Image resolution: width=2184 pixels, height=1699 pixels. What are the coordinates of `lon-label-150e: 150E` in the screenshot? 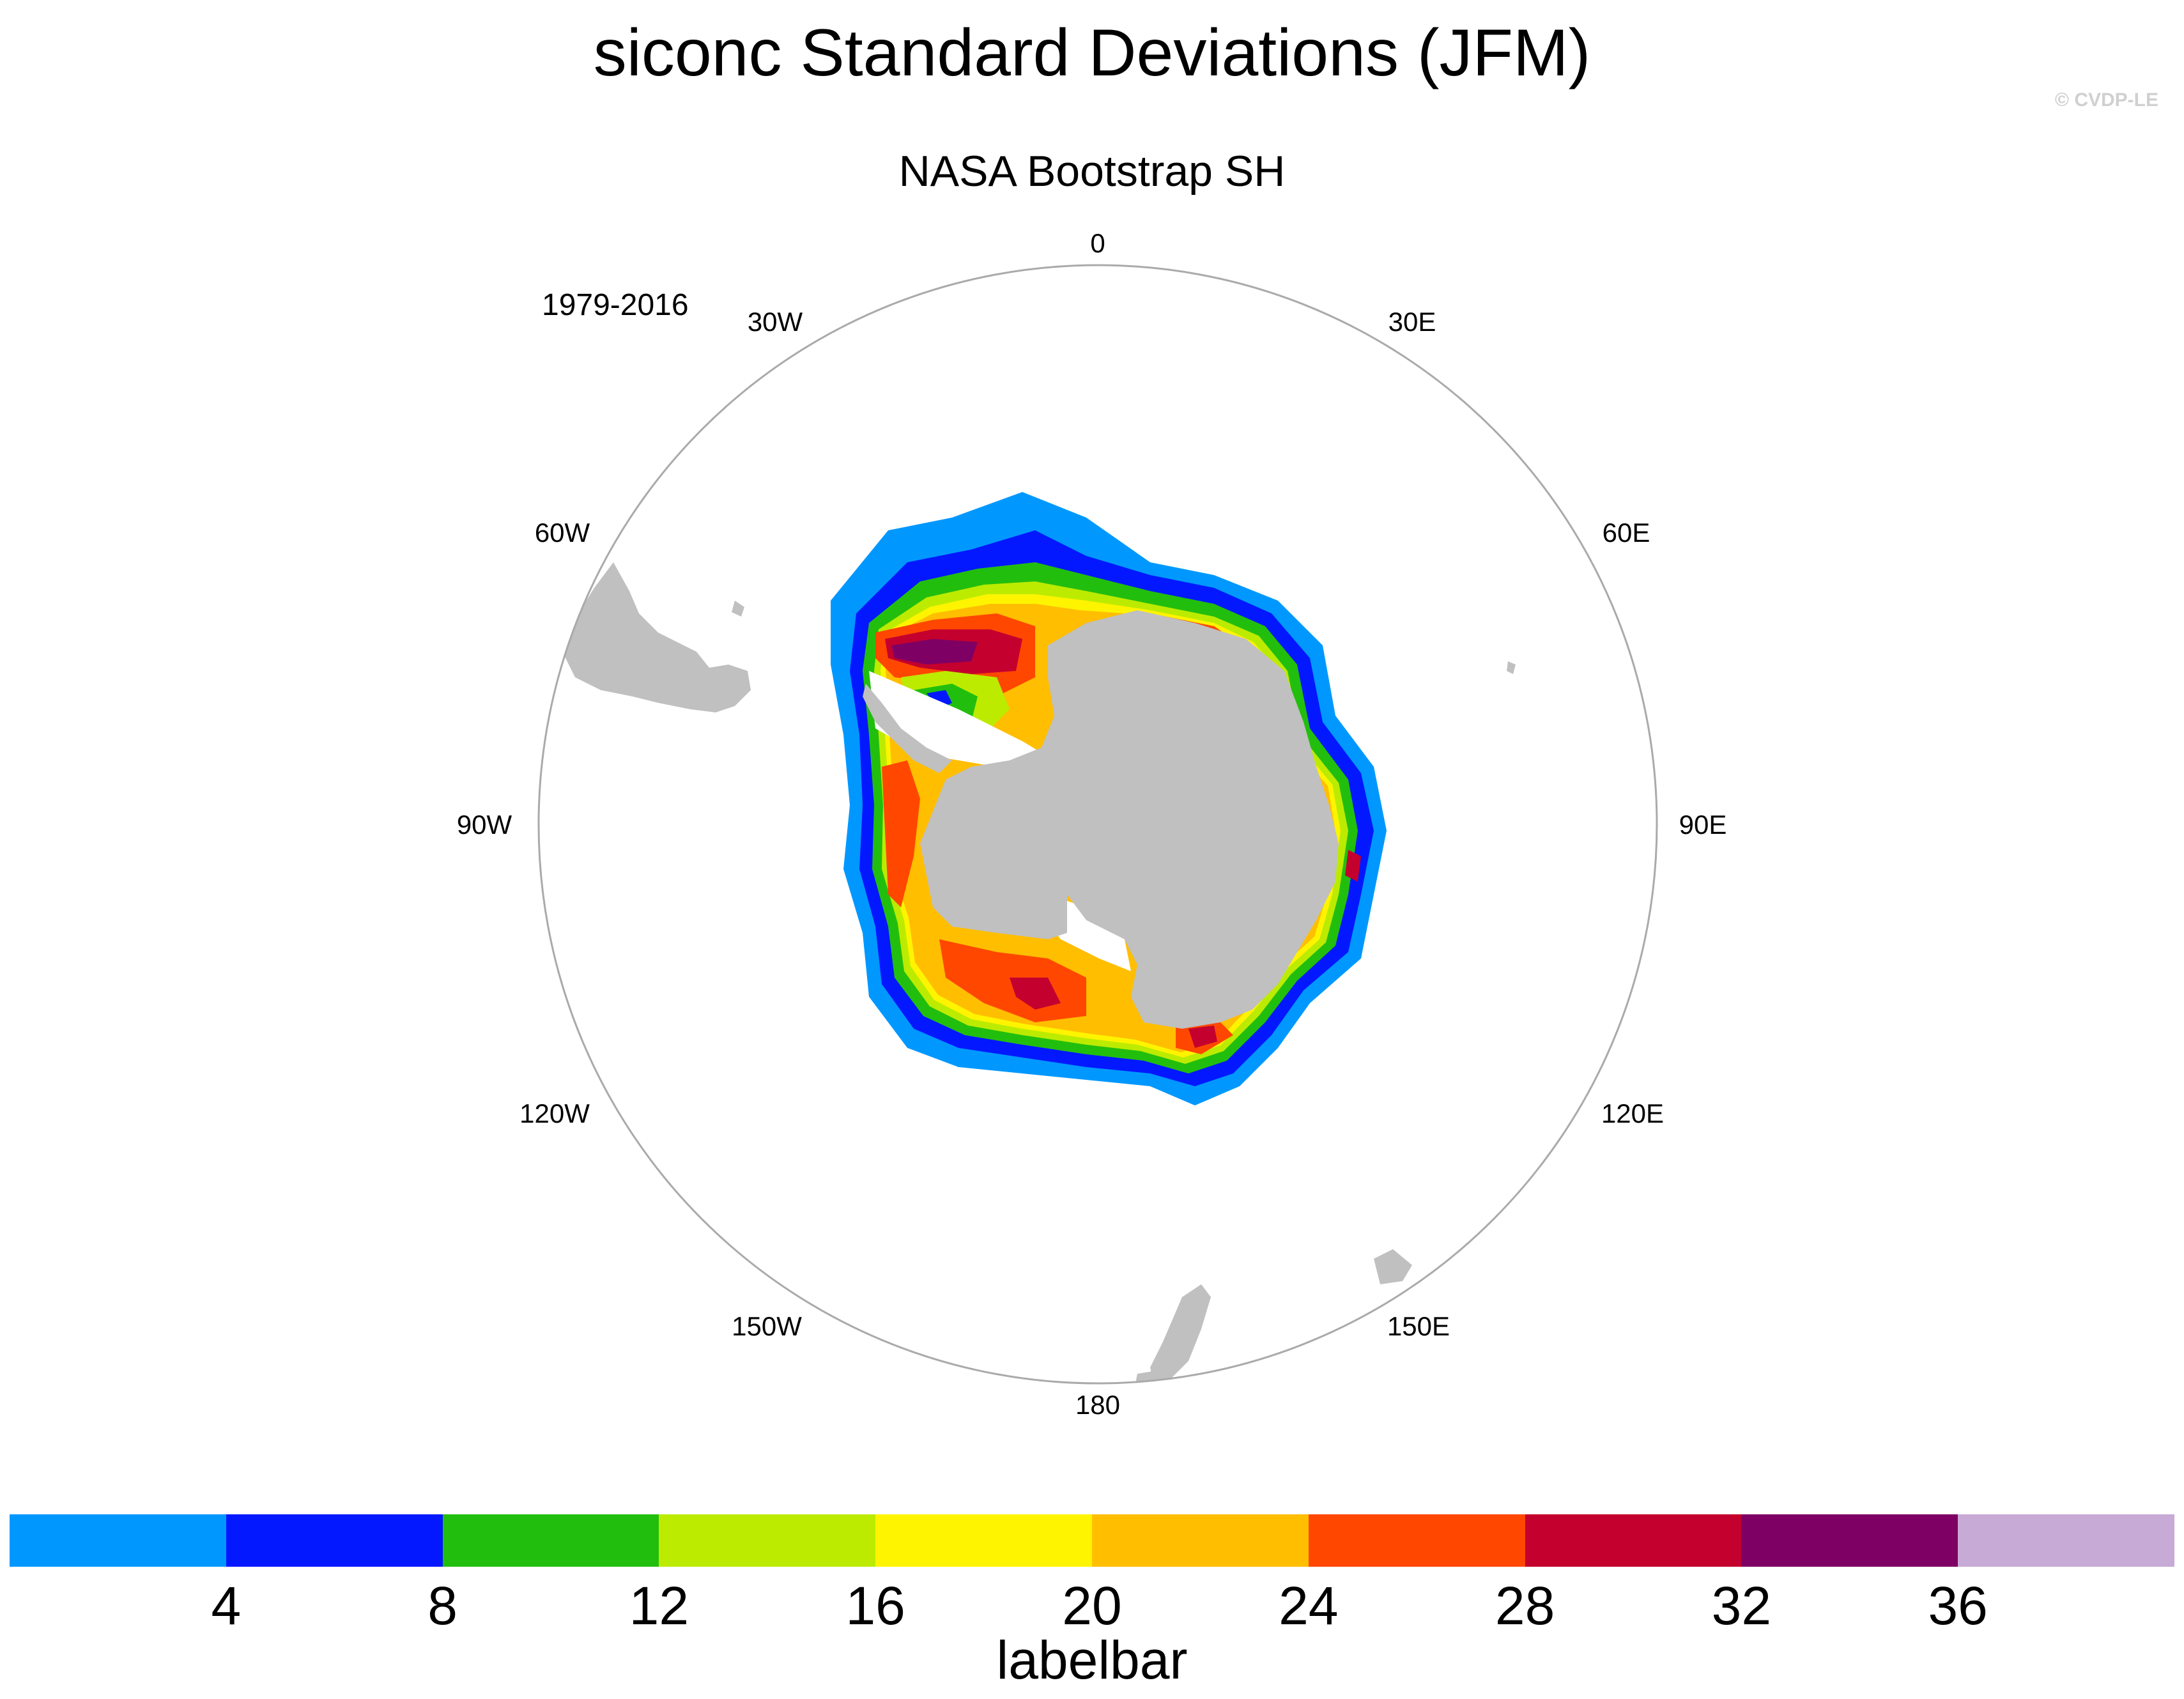 It's located at (1418, 1326).